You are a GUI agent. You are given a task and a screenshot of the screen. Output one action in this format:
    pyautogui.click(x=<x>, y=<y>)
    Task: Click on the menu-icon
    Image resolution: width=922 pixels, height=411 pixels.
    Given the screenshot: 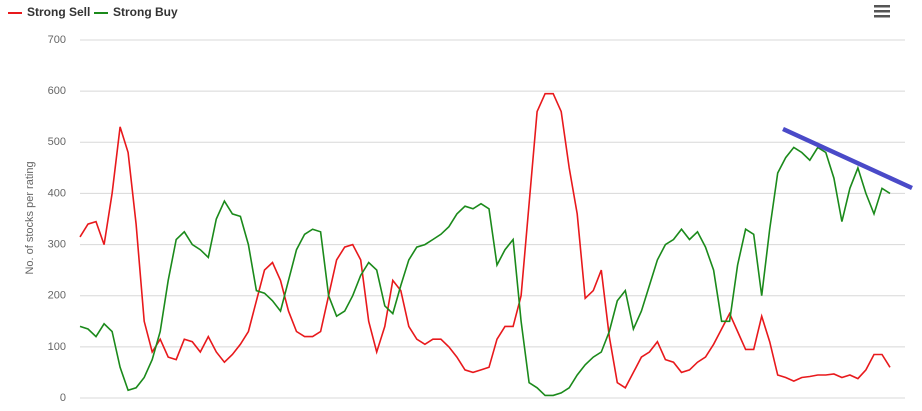 What is the action you would take?
    pyautogui.click(x=882, y=11)
    